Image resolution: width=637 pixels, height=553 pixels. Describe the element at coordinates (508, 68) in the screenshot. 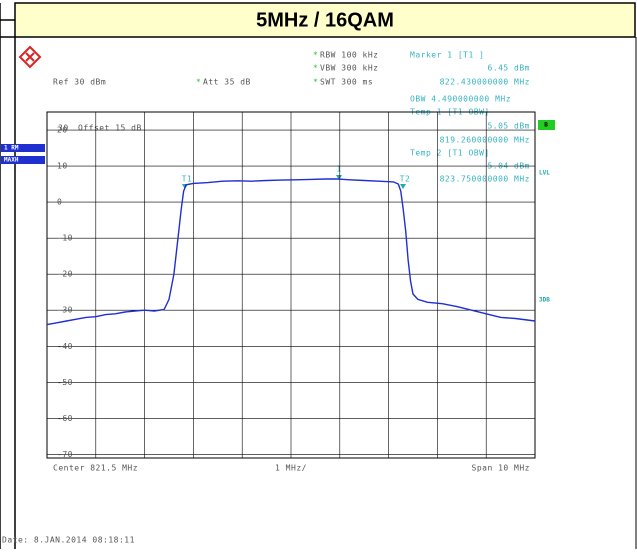

I see `marker-level: 6.45 dBm` at that location.